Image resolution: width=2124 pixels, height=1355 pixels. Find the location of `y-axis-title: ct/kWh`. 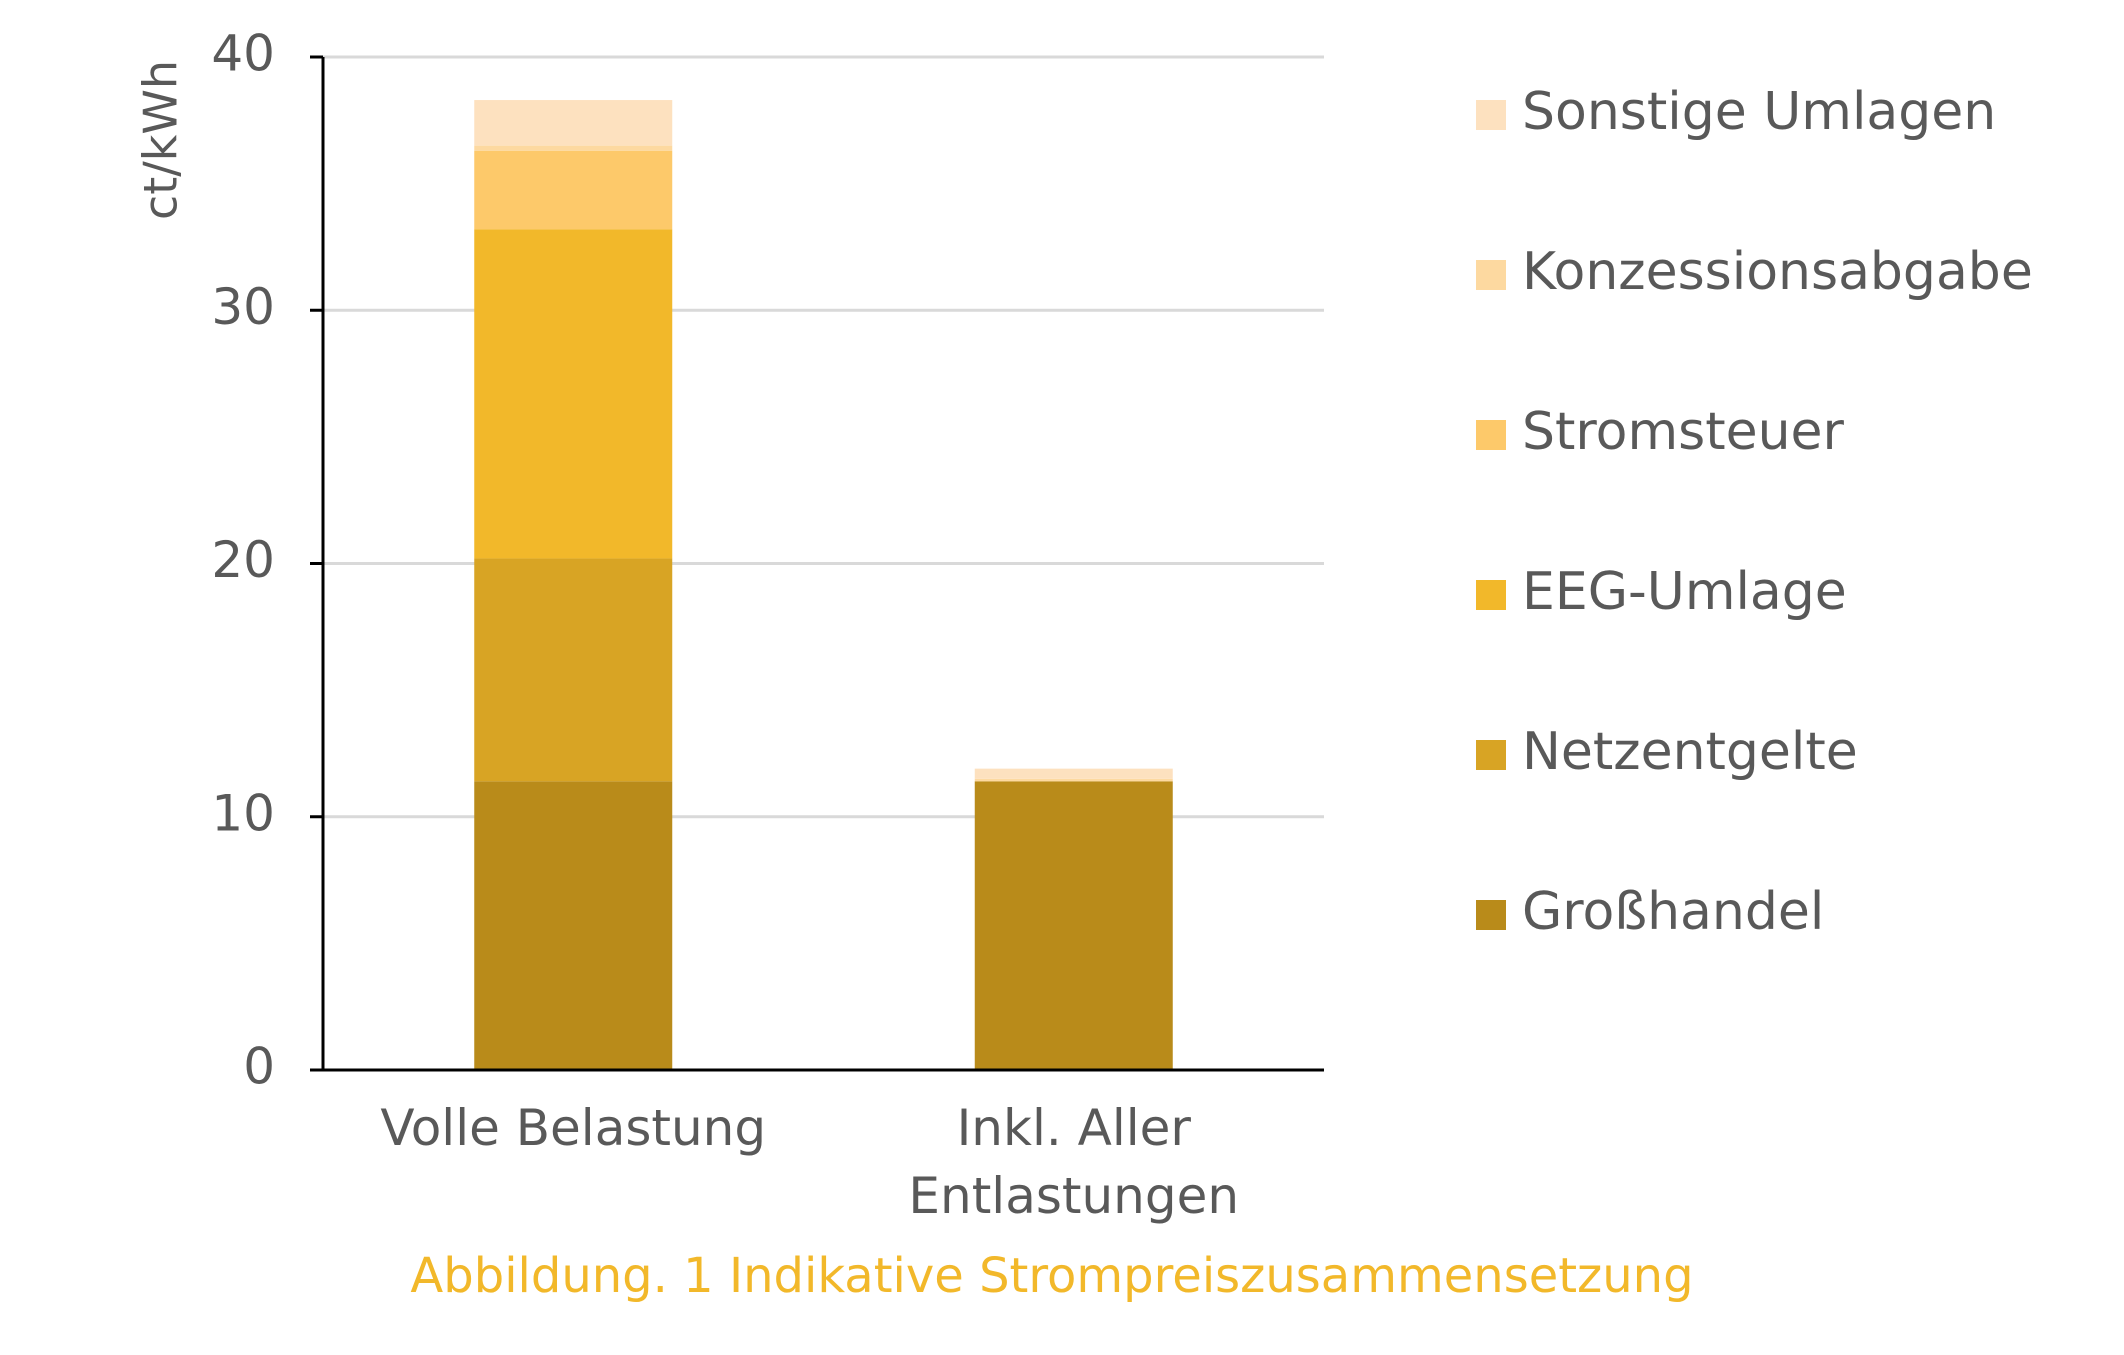

y-axis-title: ct/kWh is located at coordinates (161, 140).